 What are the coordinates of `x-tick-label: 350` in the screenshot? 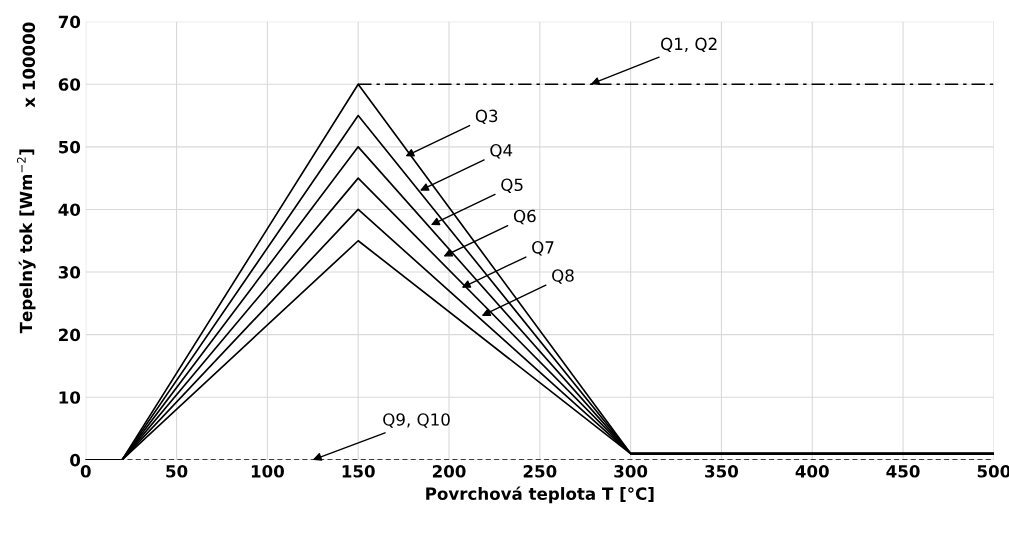 It's located at (722, 471).